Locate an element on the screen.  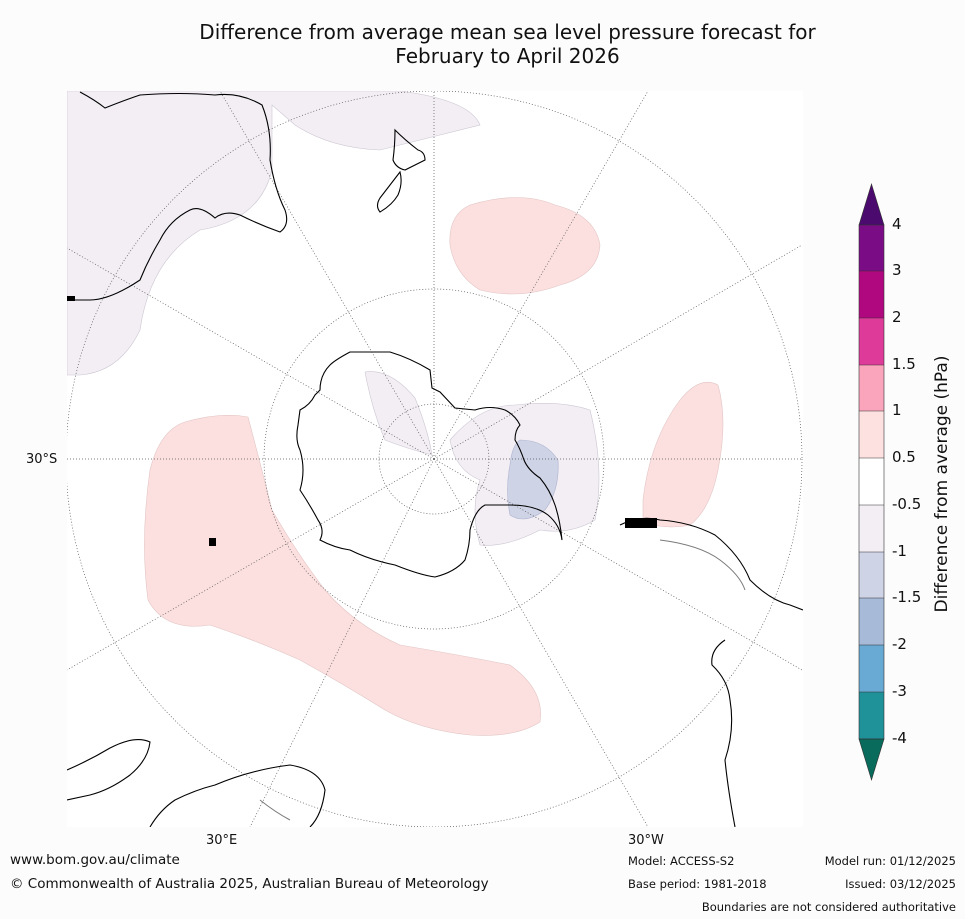
colorbar-extension-high is located at coordinates (871, 204).